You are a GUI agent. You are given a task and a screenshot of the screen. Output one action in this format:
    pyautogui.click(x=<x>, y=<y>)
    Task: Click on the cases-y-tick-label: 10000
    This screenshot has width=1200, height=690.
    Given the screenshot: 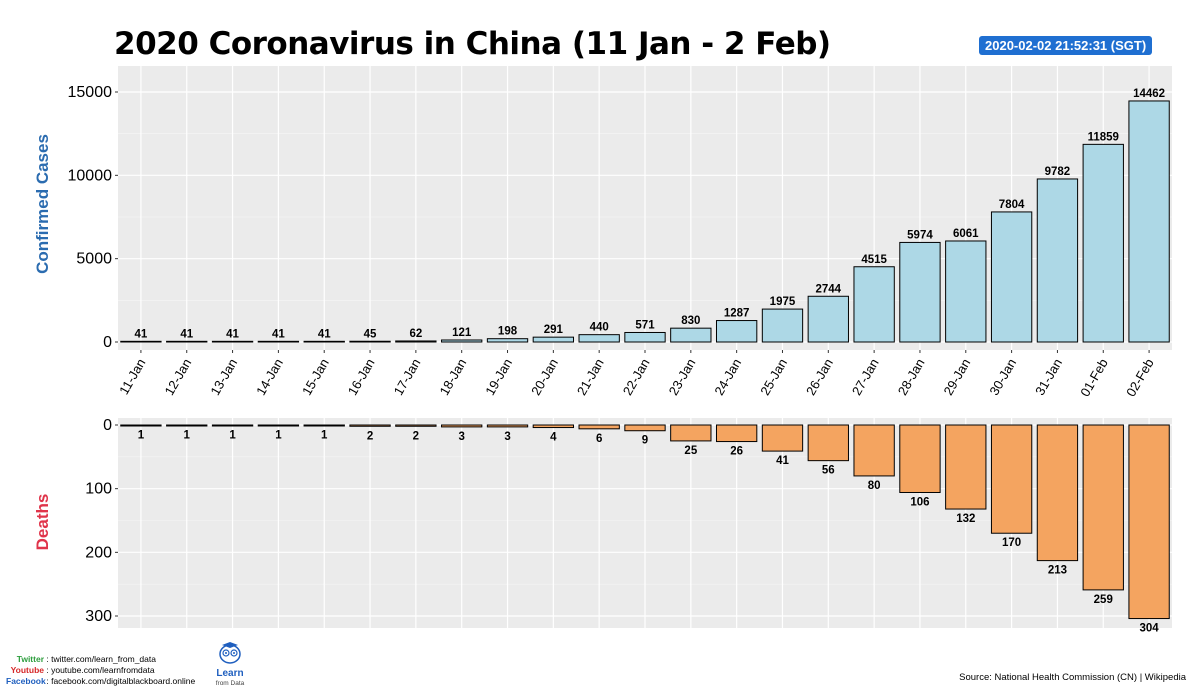 What is the action you would take?
    pyautogui.click(x=90, y=175)
    